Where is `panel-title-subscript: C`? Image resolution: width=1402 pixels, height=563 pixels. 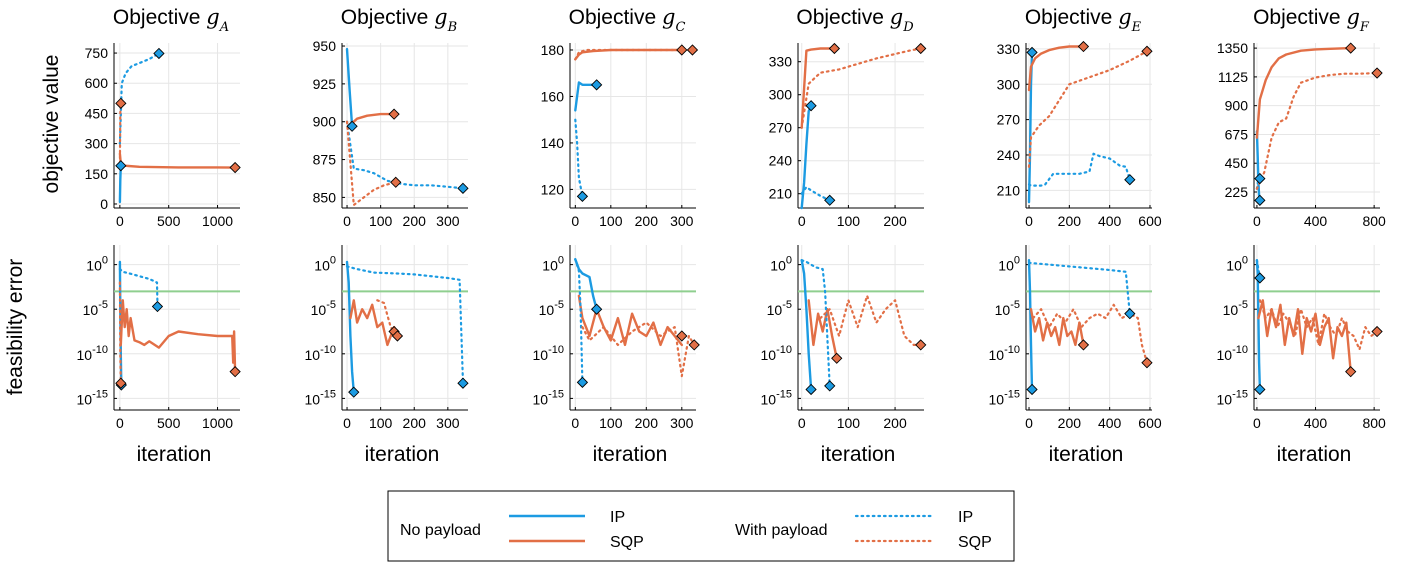 panel-title-subscript: C is located at coordinates (680, 27).